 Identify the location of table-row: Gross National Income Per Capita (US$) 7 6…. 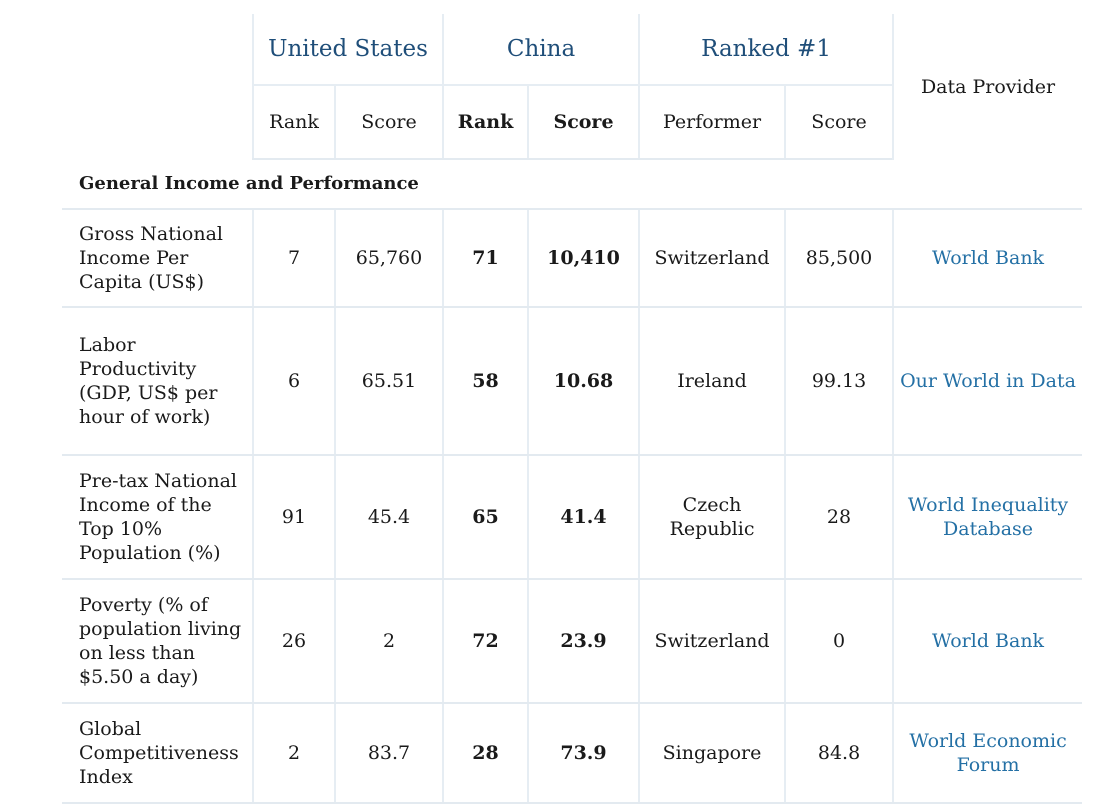
(572, 258).